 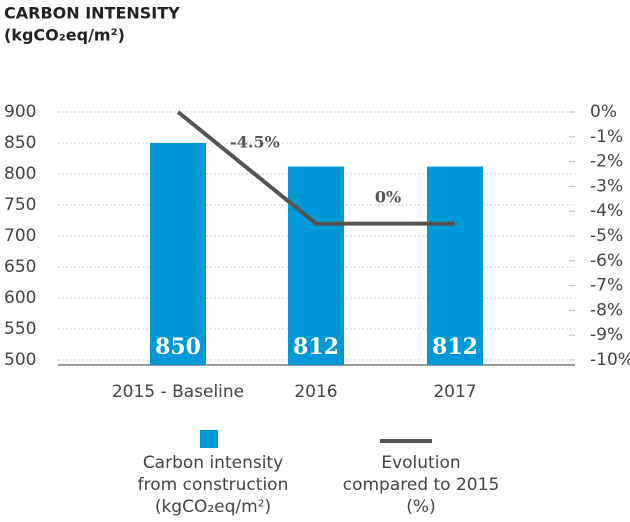 I want to click on y2-tick-label: -7%, so click(x=606, y=286).